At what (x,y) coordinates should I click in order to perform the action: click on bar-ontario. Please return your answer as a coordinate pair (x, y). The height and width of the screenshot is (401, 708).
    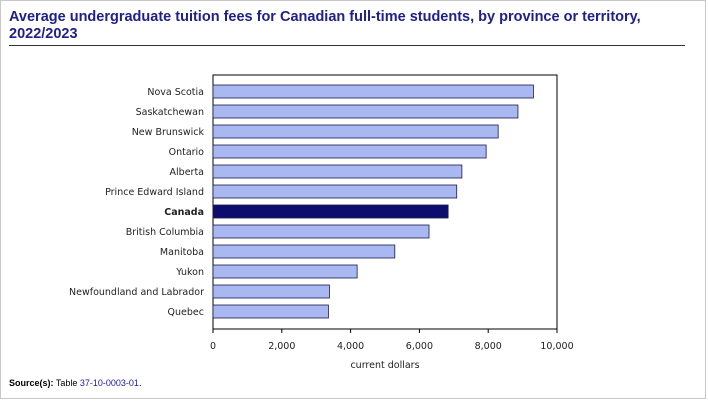
    Looking at the image, I should click on (349, 151).